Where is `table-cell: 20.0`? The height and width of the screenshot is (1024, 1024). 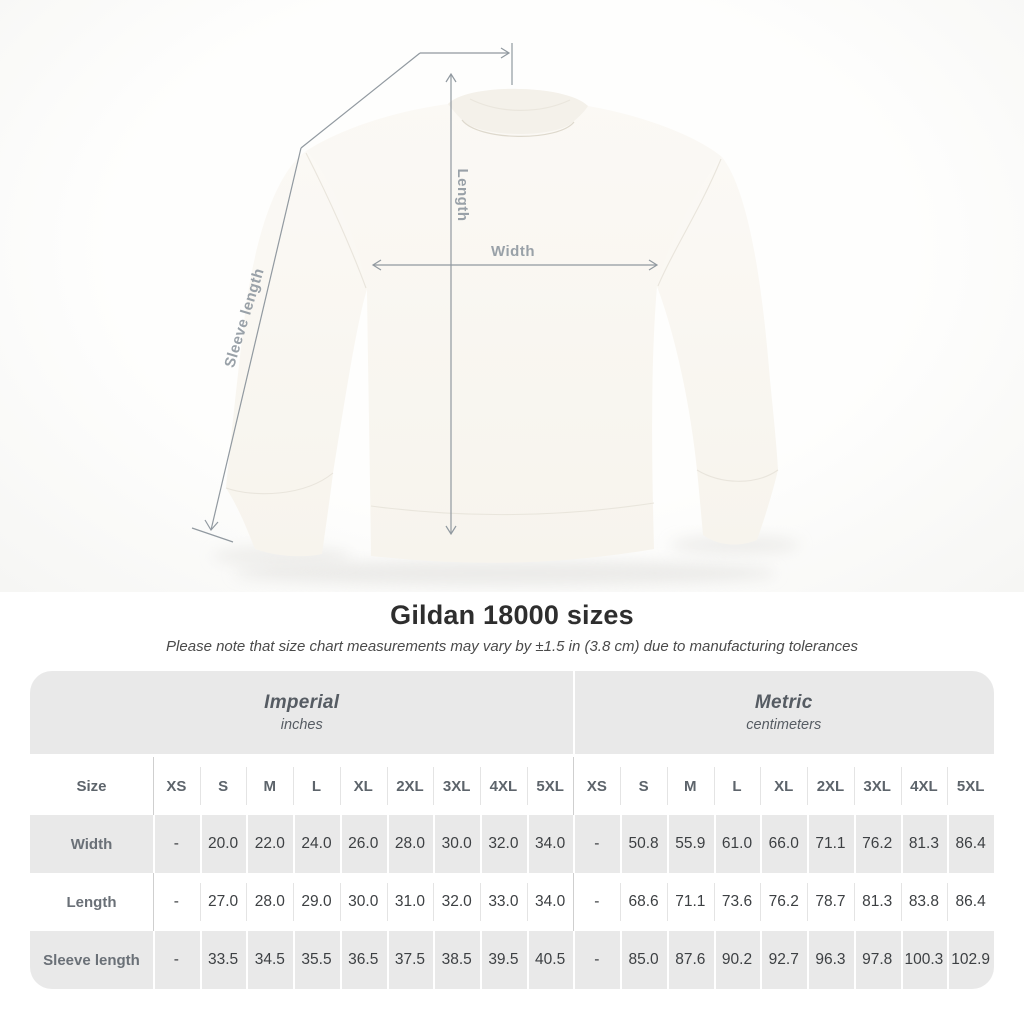 table-cell: 20.0 is located at coordinates (223, 844).